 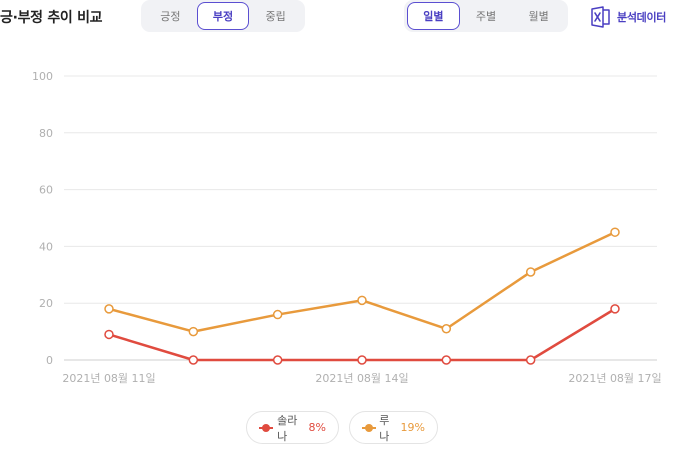 I want to click on export-data-button: 분석데이터, so click(x=628, y=17).